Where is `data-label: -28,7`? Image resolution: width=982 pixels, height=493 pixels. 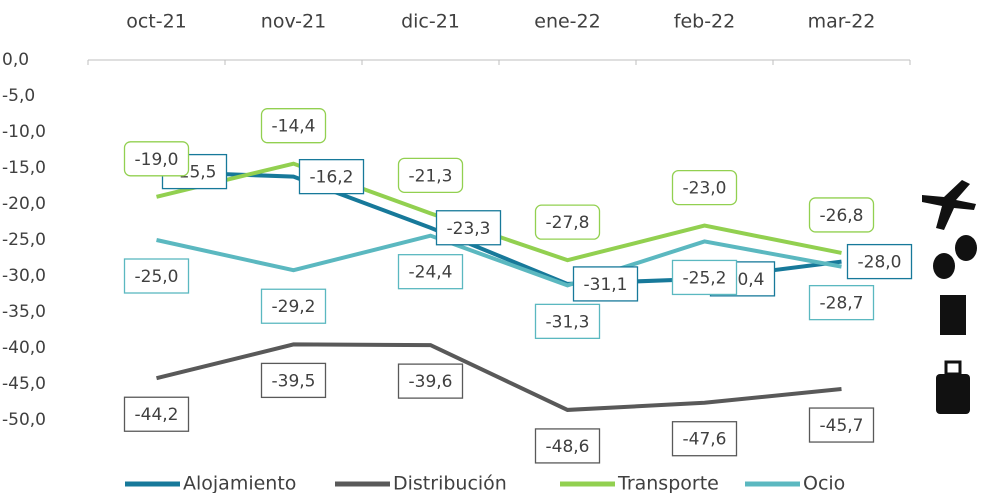
data-label: -28,7 is located at coordinates (842, 304).